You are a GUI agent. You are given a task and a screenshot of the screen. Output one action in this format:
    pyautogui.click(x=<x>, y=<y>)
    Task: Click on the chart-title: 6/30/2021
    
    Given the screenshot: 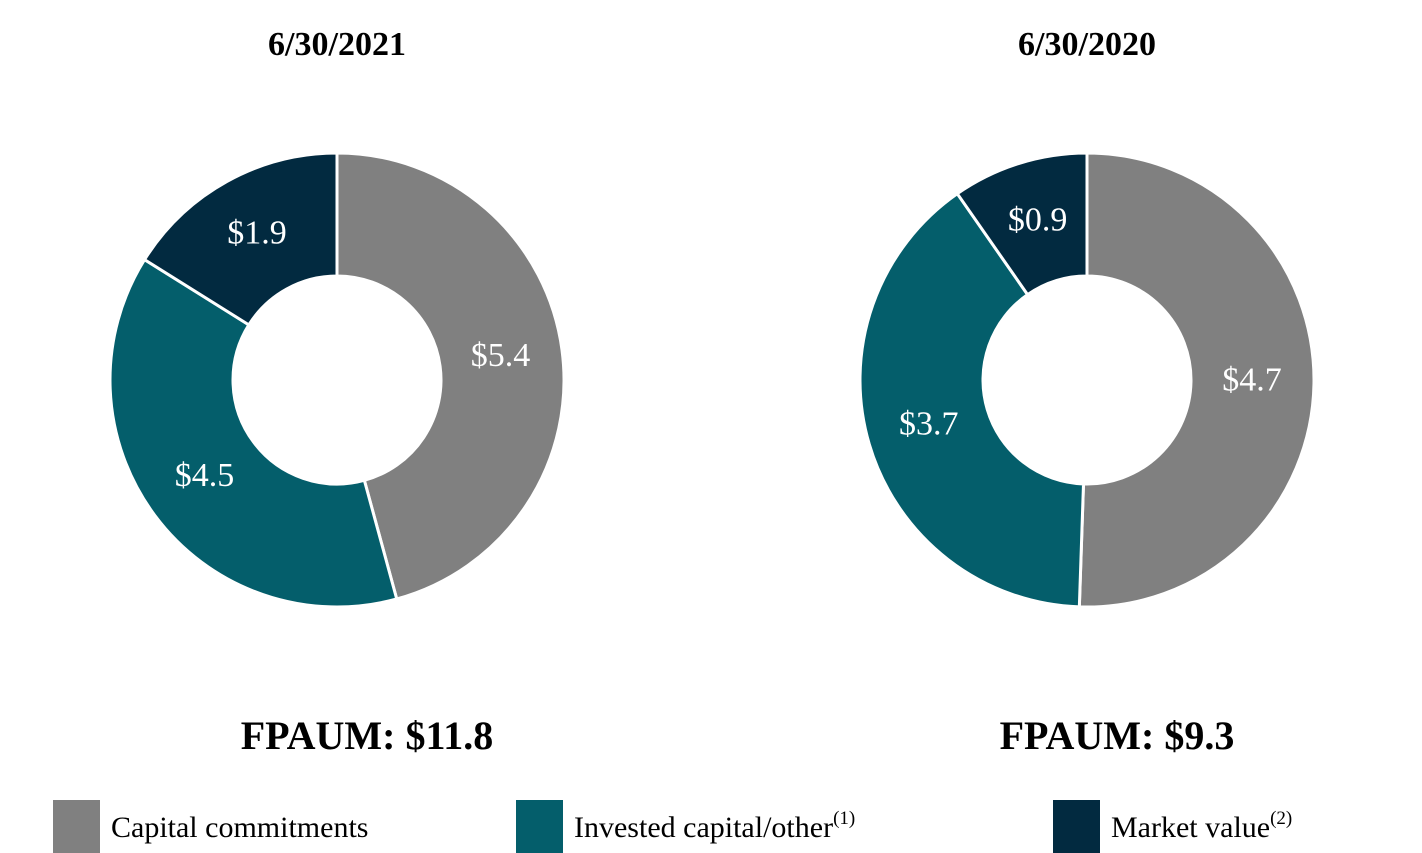 What is the action you would take?
    pyautogui.click(x=337, y=44)
    